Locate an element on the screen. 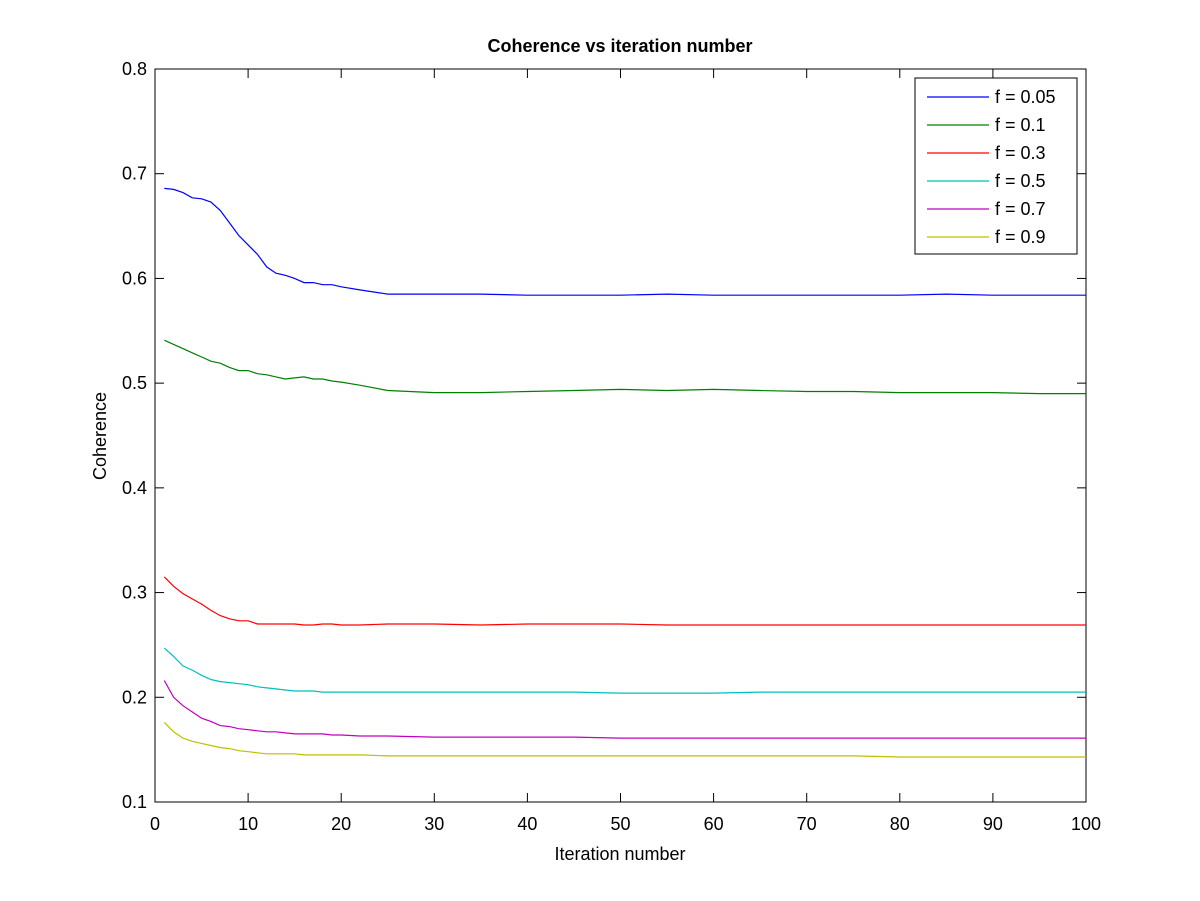  x-tick-label: 80 is located at coordinates (900, 824).